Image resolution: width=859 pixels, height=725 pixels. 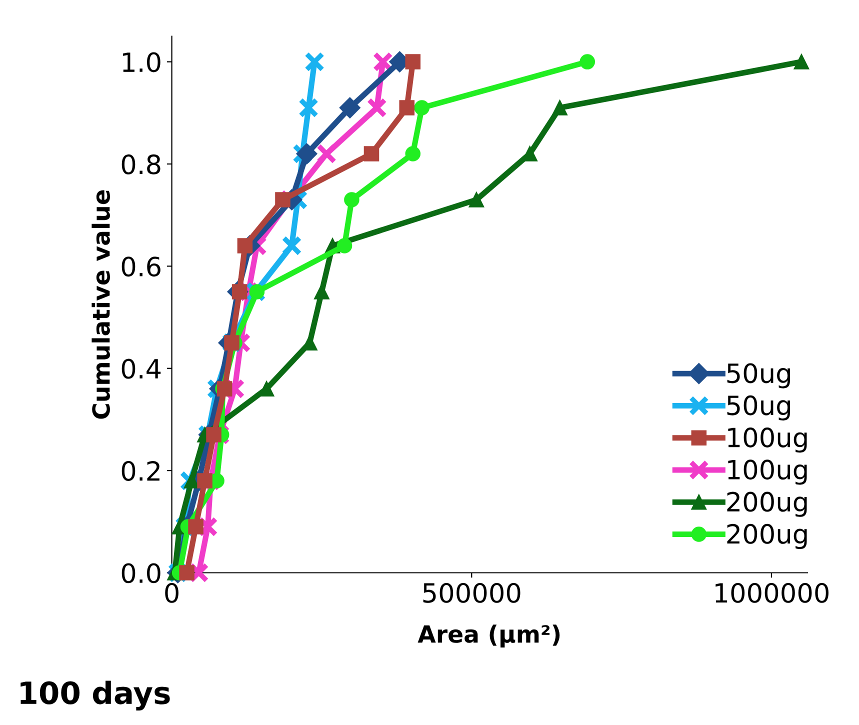 I want to click on text: 100 days, so click(x=95, y=695).